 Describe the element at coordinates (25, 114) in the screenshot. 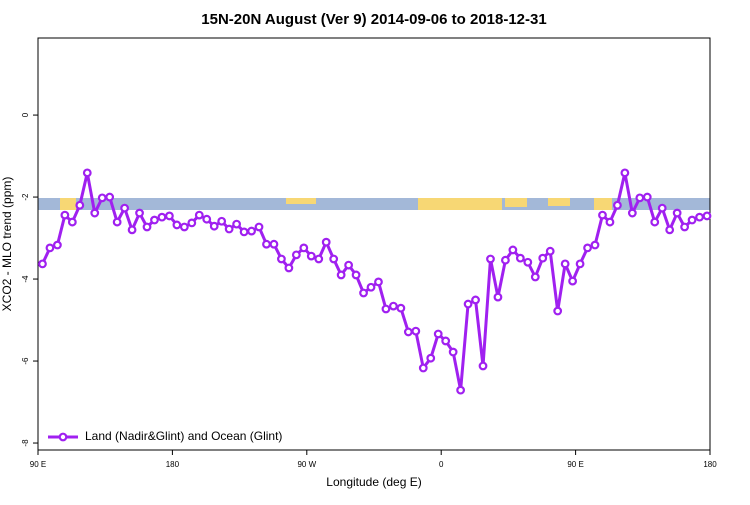

I see `y-tick-label: 0` at that location.